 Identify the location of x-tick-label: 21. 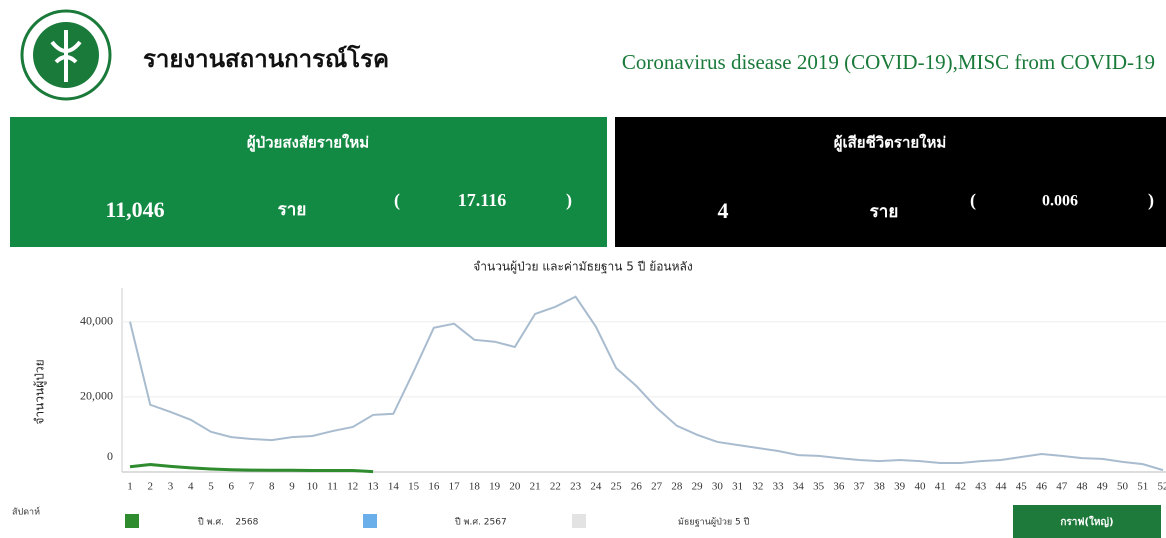
(535, 487).